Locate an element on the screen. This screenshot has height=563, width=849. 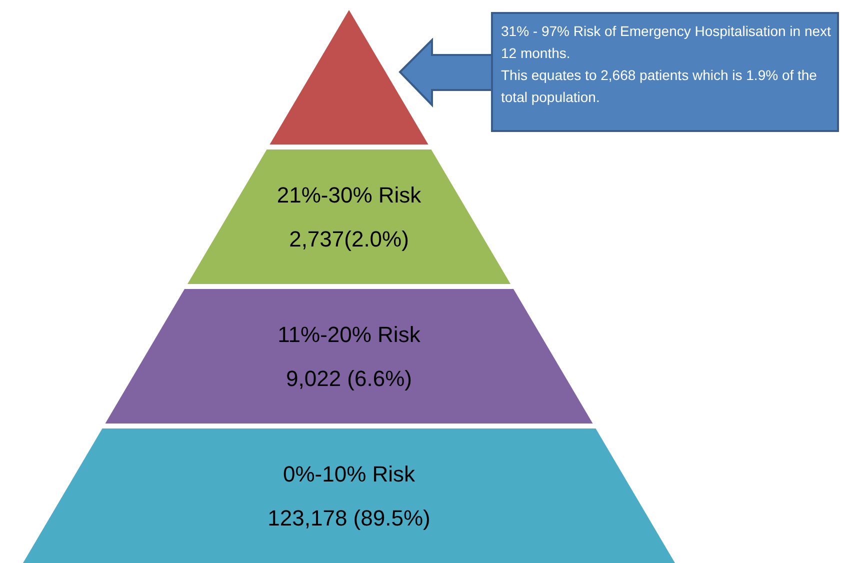
data-label: 9,022 (6.6%) is located at coordinates (349, 378).